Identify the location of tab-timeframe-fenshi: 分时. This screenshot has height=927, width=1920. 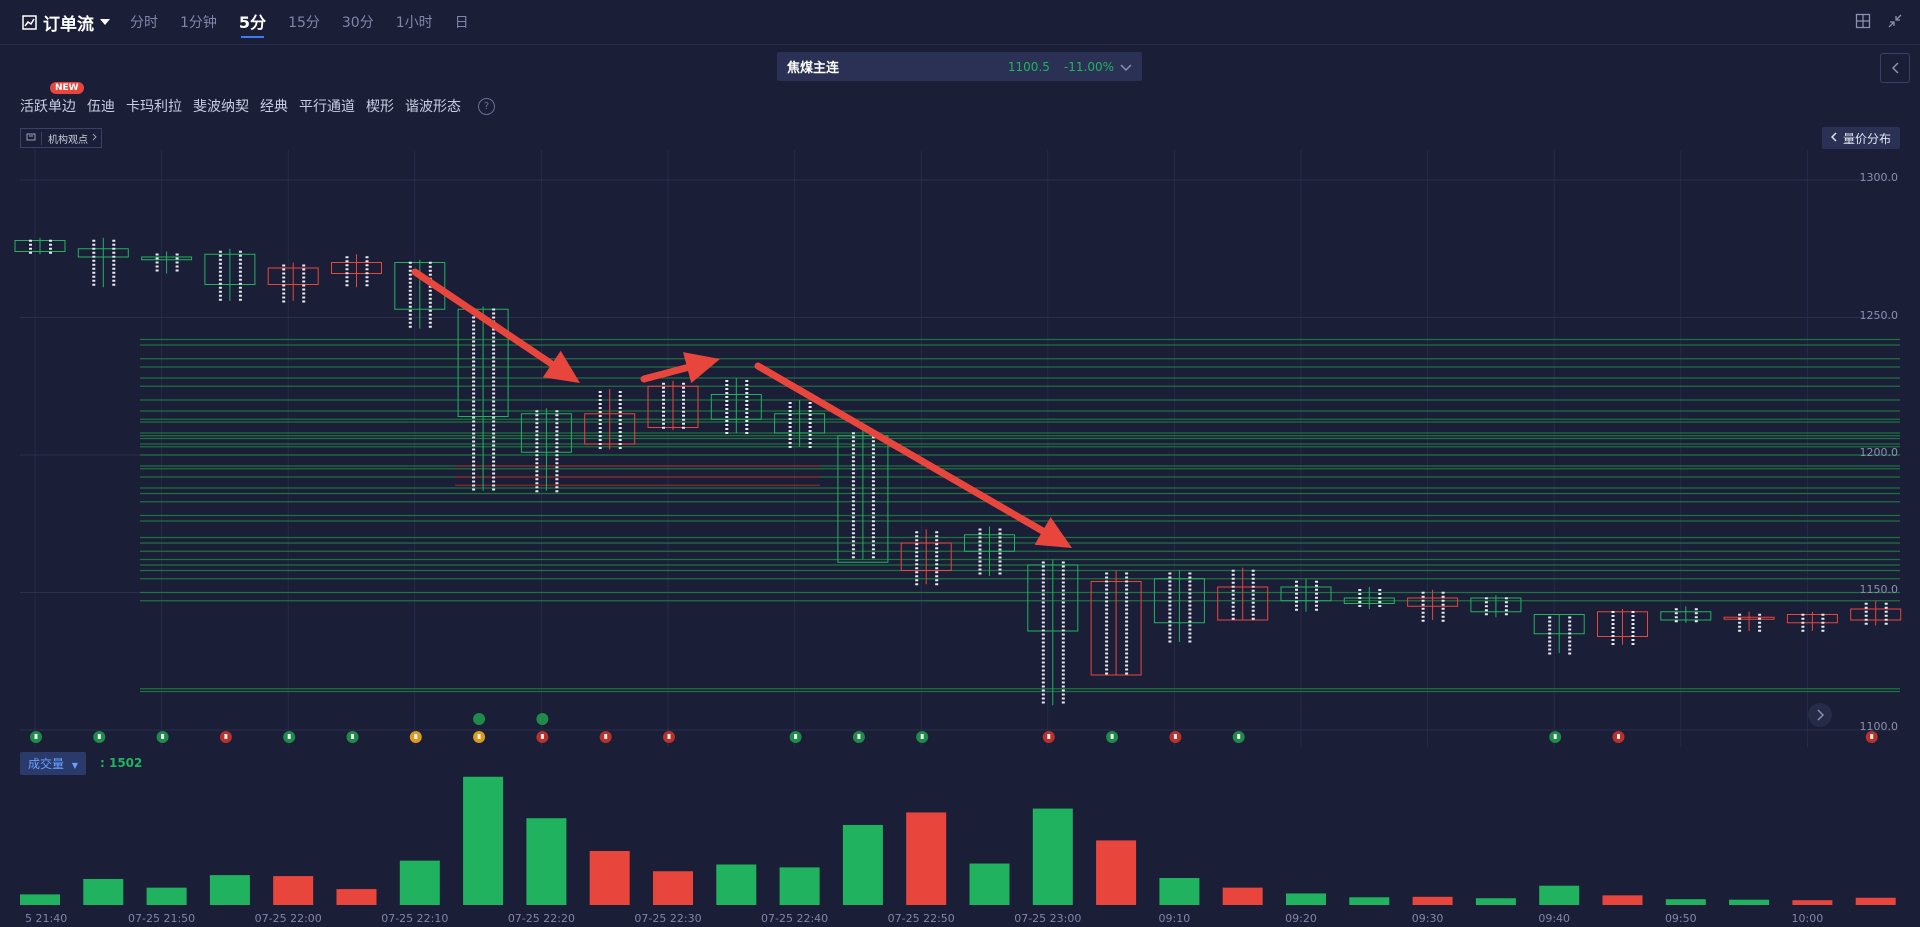
(144, 23).